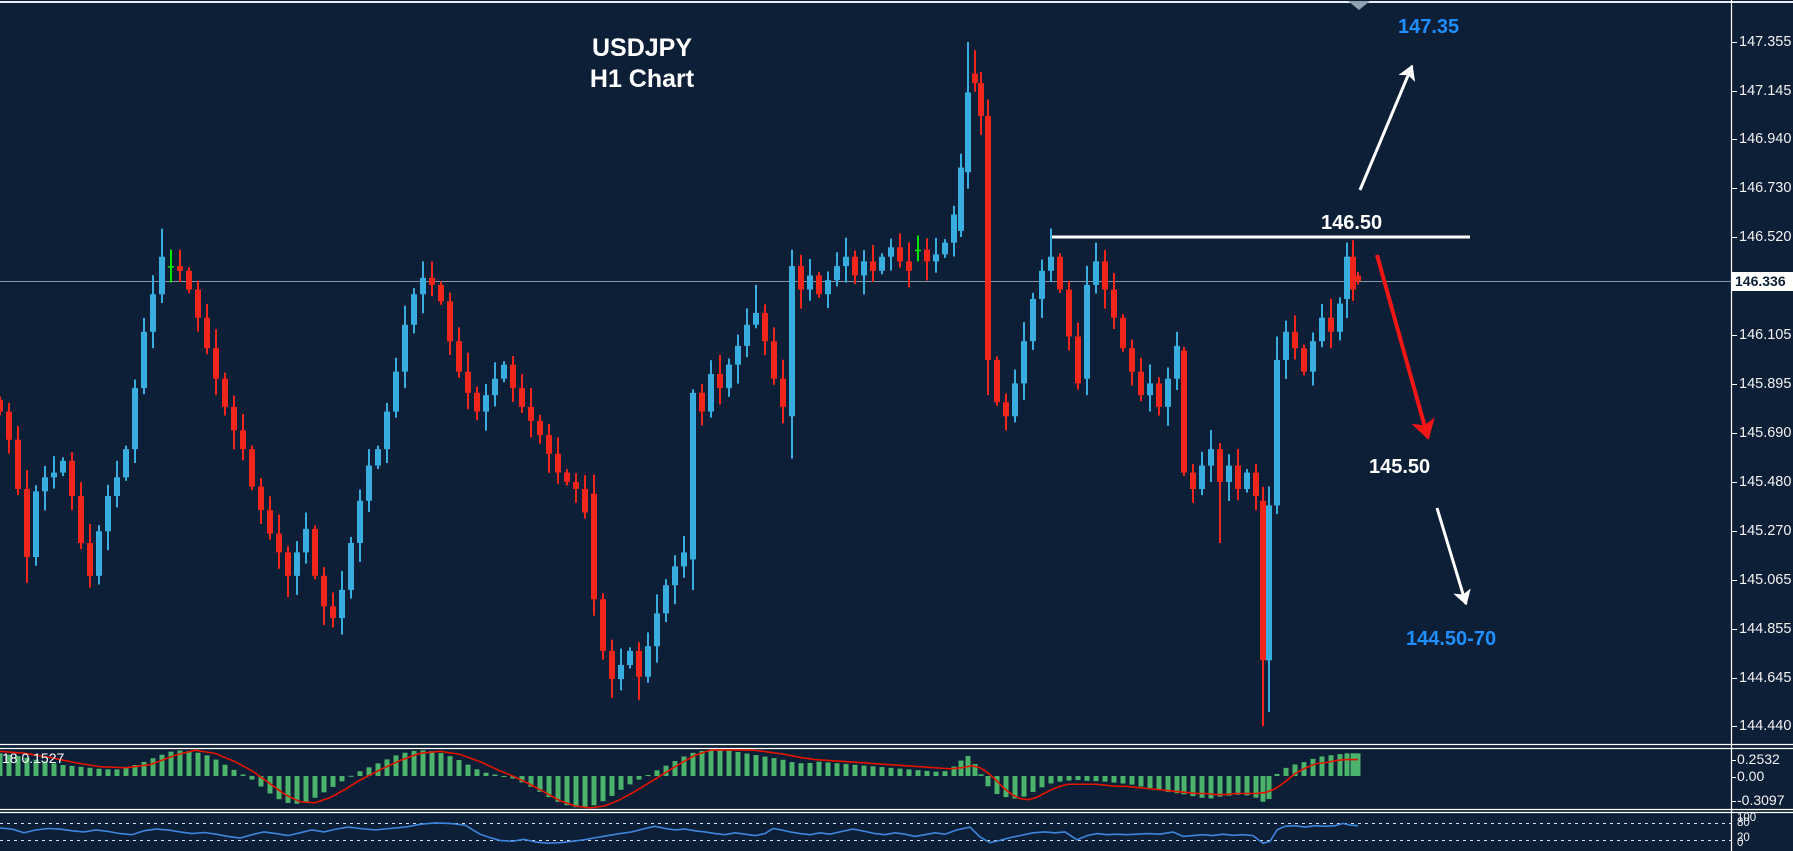  What do you see at coordinates (679, 833) in the screenshot?
I see `stochastic-line` at bounding box center [679, 833].